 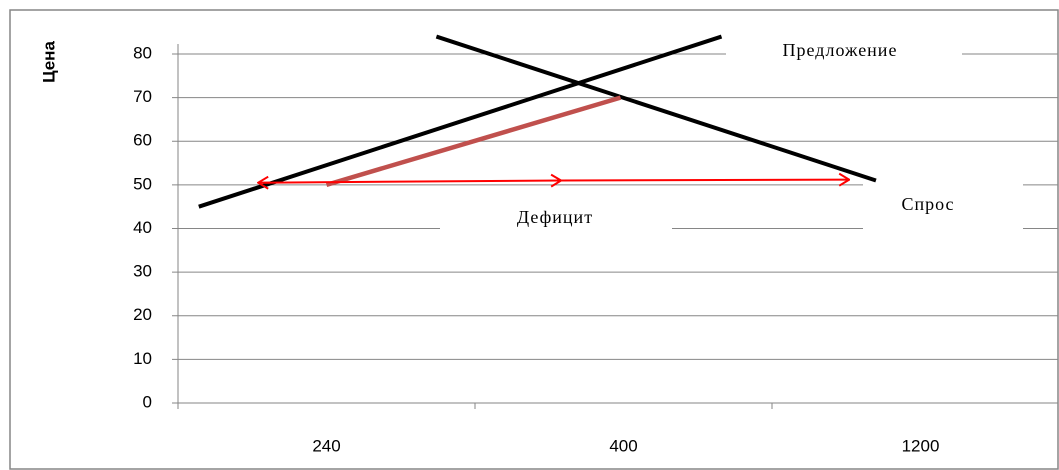 I want to click on deficit-label: Дефицит, so click(x=555, y=217).